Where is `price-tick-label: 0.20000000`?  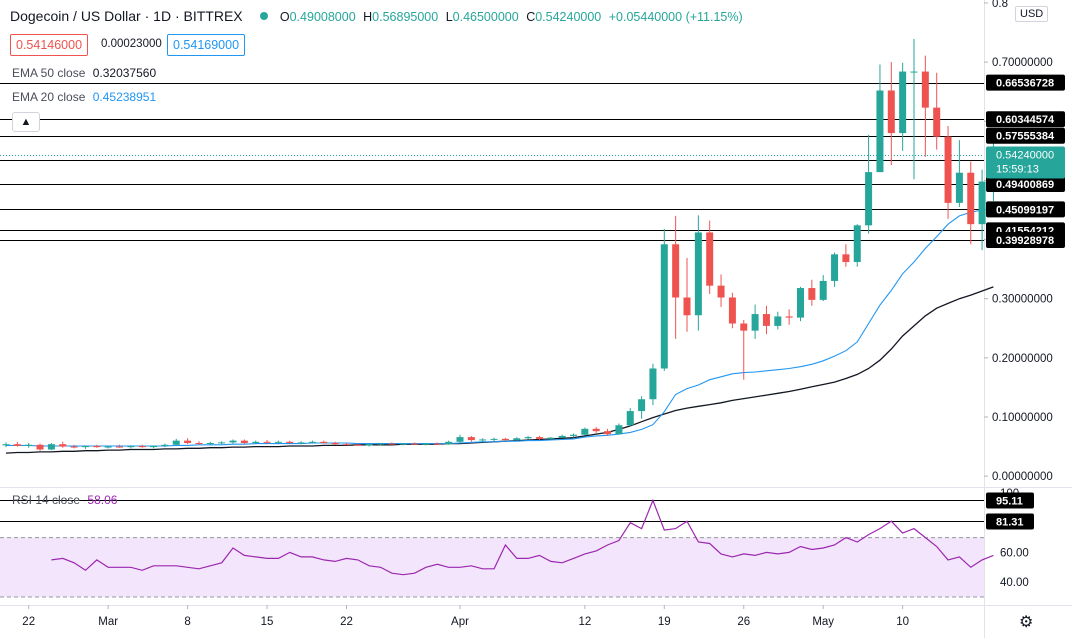
price-tick-label: 0.20000000 is located at coordinates (1022, 359).